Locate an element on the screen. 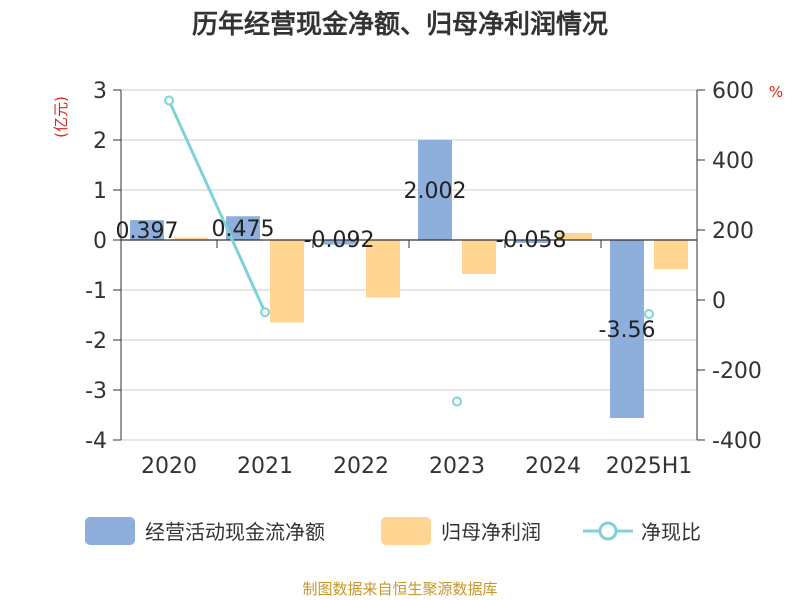  bar-data-label: -3.56 is located at coordinates (627, 330).